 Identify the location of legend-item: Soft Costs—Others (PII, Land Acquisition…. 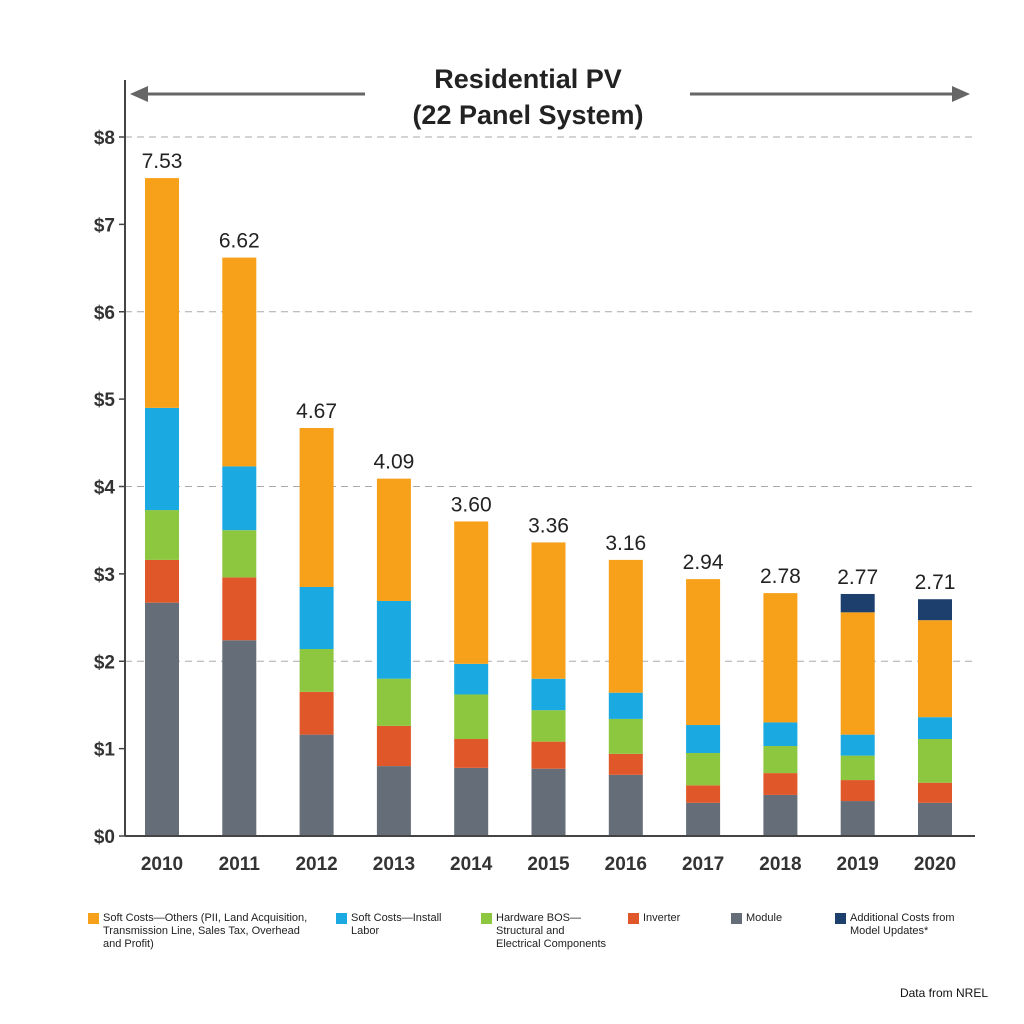
(198, 931).